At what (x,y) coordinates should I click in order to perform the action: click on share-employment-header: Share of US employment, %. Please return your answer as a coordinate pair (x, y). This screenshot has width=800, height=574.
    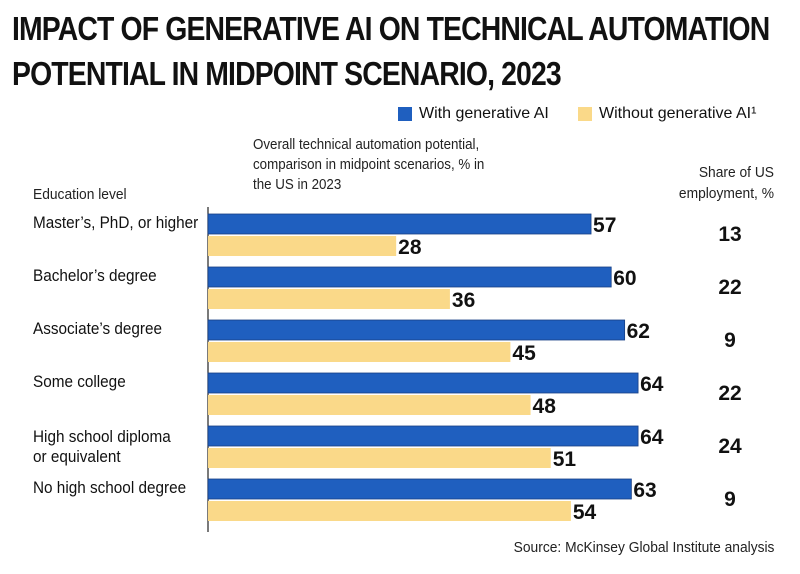
    Looking at the image, I should click on (709, 183).